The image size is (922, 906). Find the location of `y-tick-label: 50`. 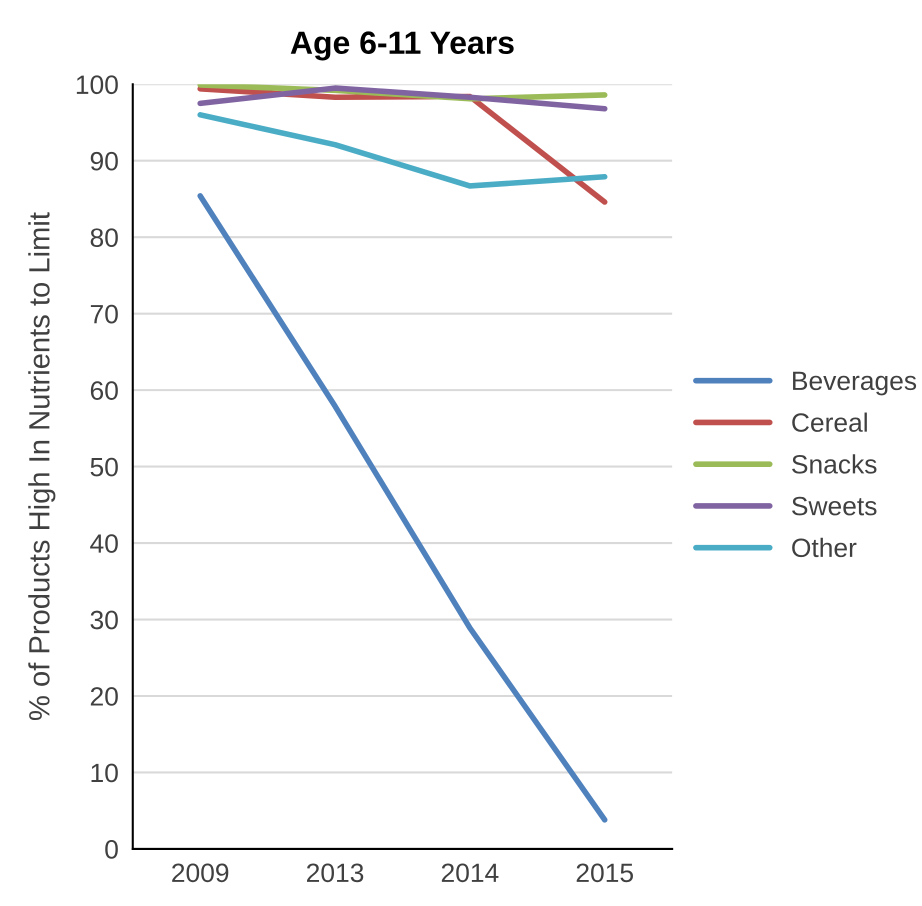

y-tick-label: 50 is located at coordinates (104, 467).